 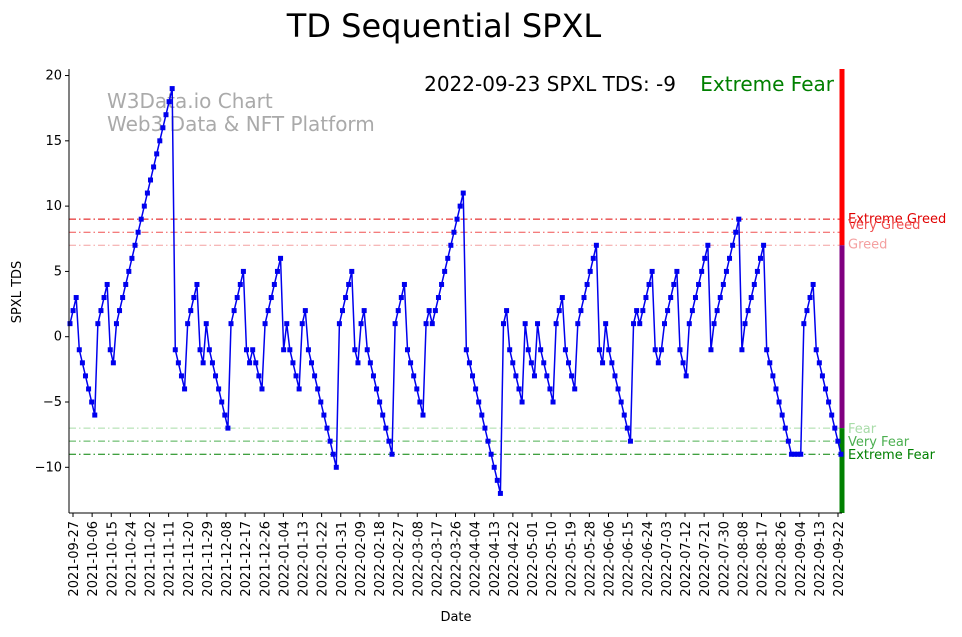 I want to click on x-tick-label: 2022-05-10, so click(x=552, y=559).